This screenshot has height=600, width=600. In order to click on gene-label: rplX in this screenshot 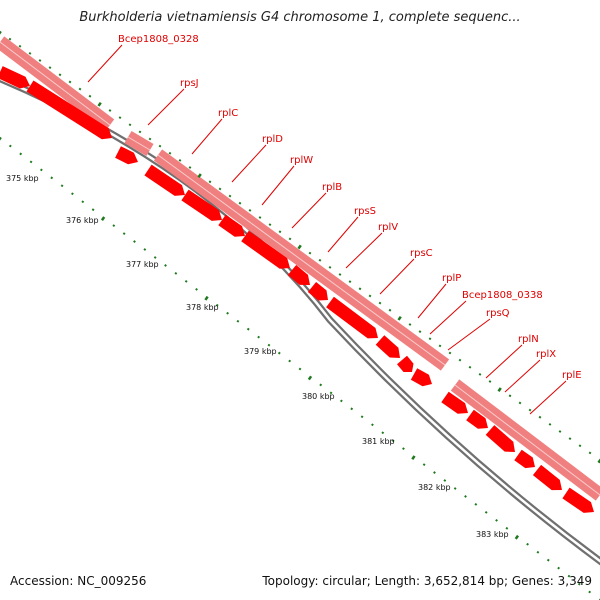, I will do `click(546, 354)`.